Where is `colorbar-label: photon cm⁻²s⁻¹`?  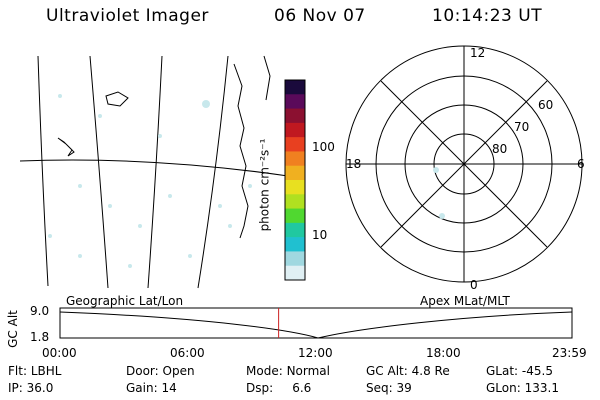 colorbar-label: photon cm⁻²s⁻¹ is located at coordinates (264, 185).